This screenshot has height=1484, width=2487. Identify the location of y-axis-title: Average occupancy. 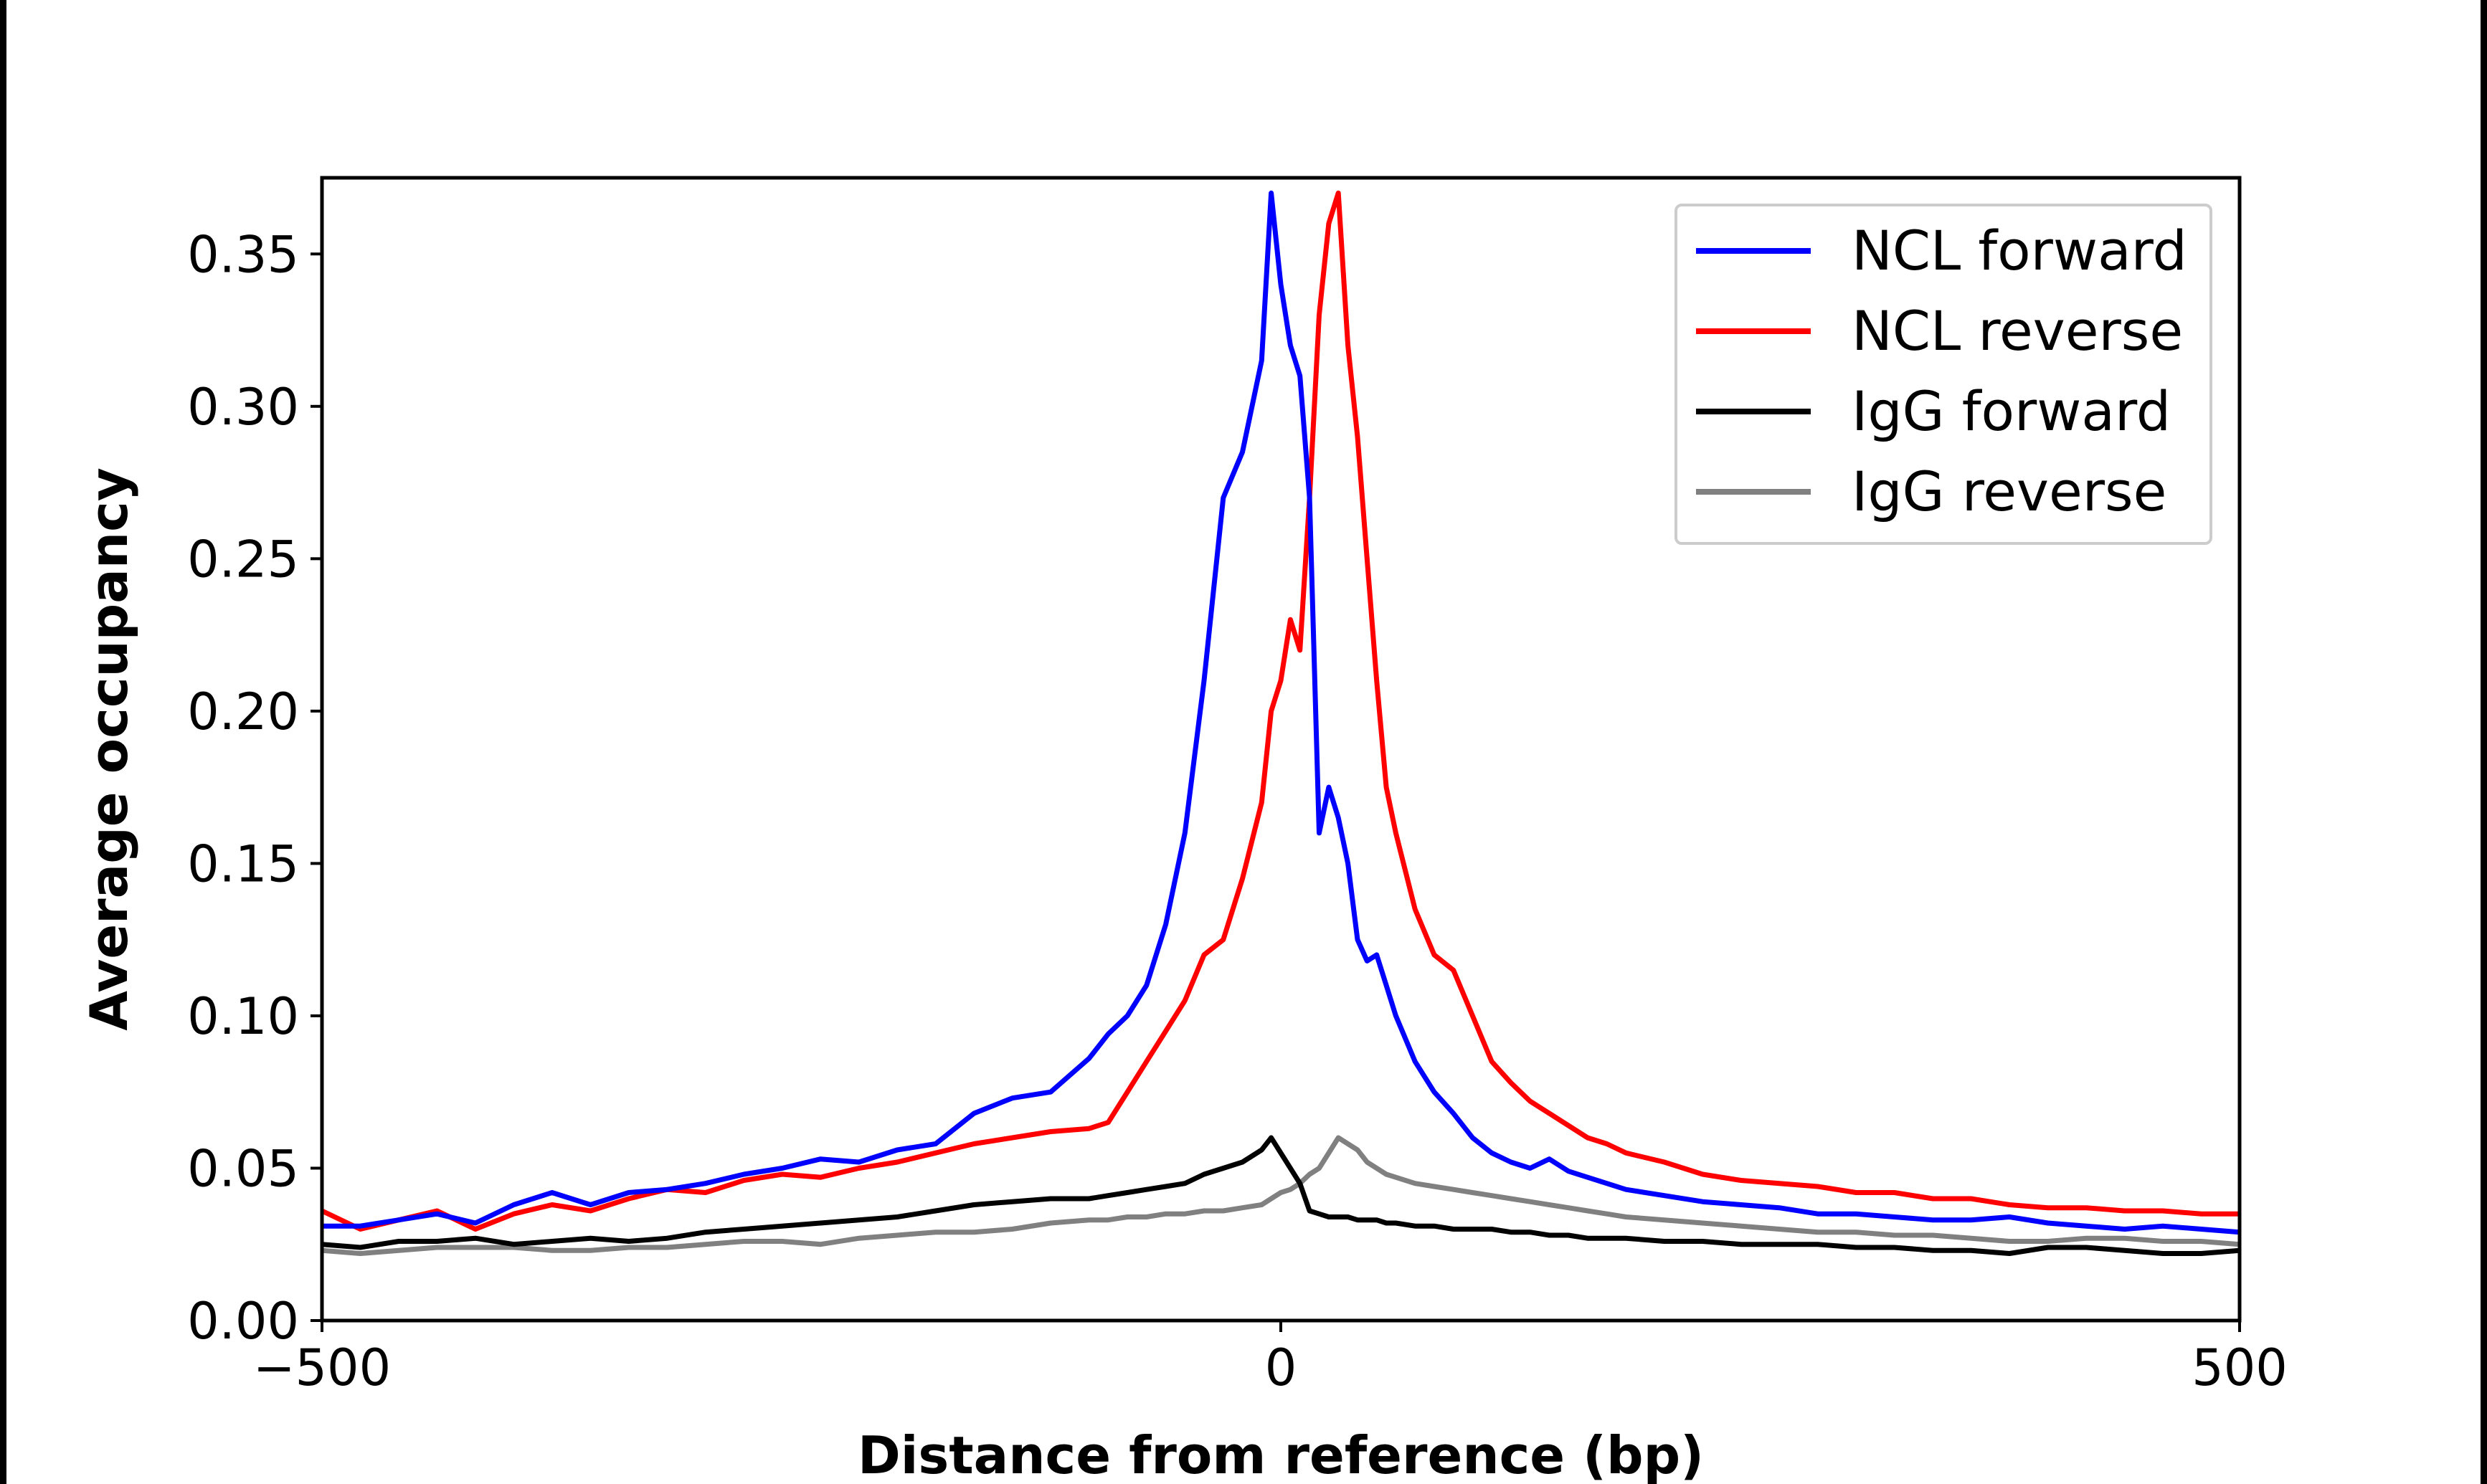
(109, 749).